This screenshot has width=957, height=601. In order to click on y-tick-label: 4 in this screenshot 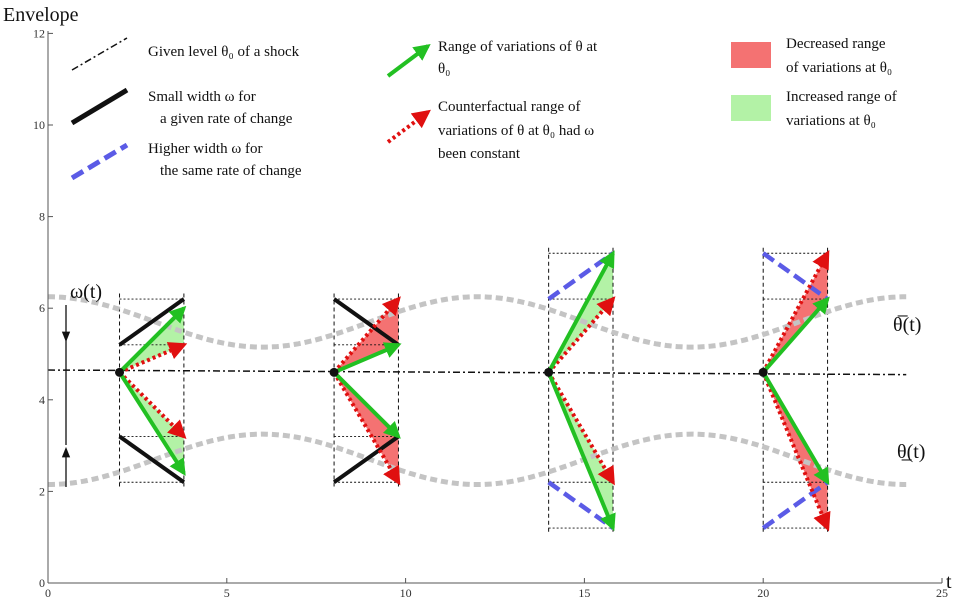, I will do `click(42, 400)`.